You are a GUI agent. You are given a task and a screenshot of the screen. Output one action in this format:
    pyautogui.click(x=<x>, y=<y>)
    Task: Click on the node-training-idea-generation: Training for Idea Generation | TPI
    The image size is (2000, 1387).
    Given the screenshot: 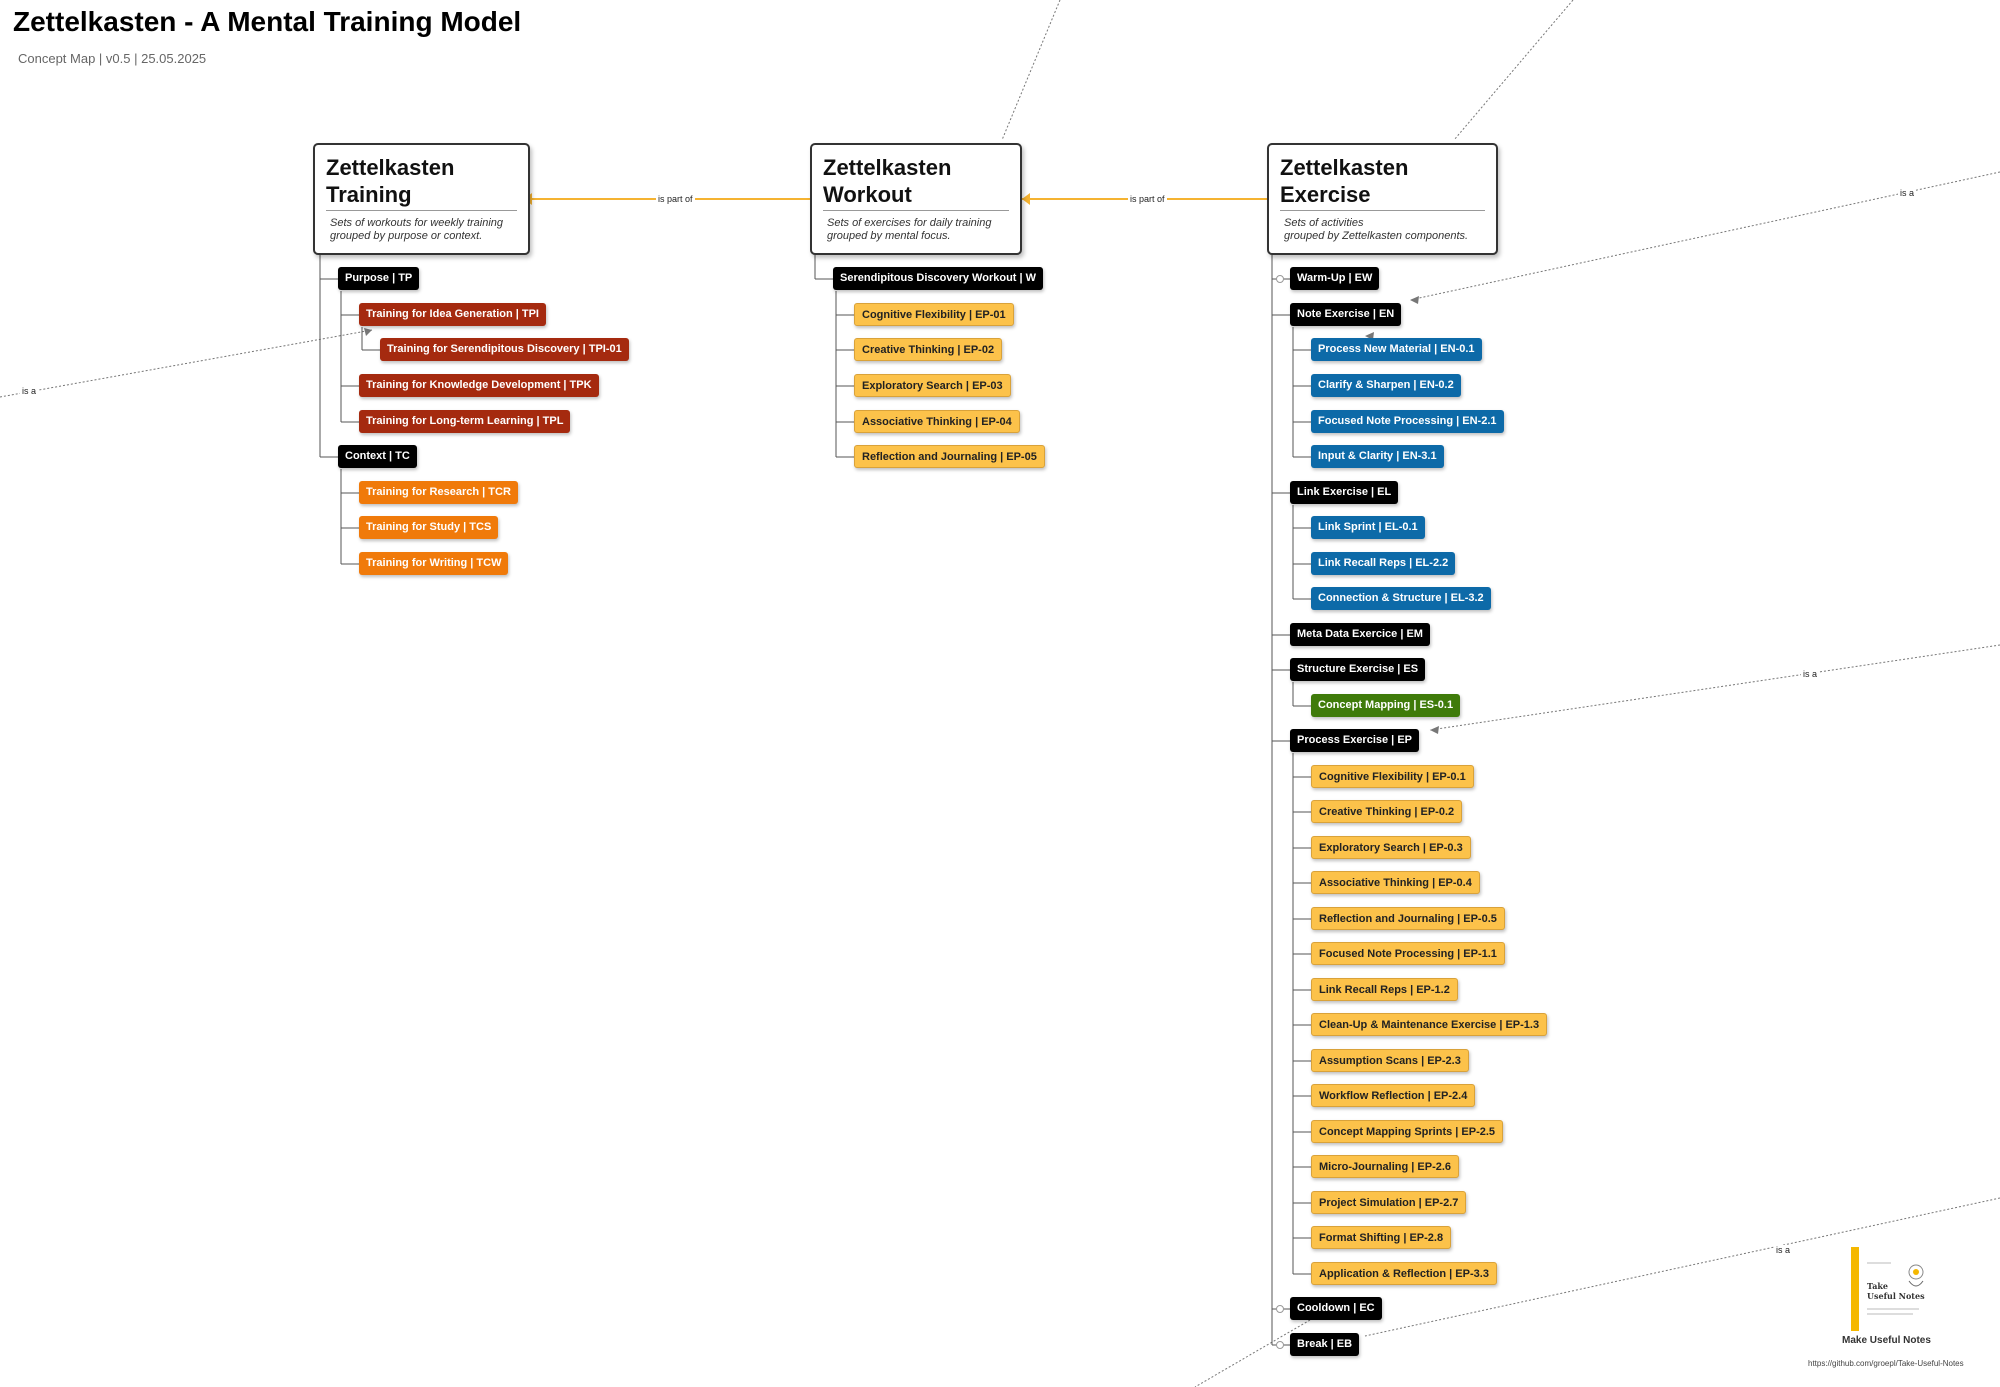 What is the action you would take?
    pyautogui.click(x=452, y=314)
    